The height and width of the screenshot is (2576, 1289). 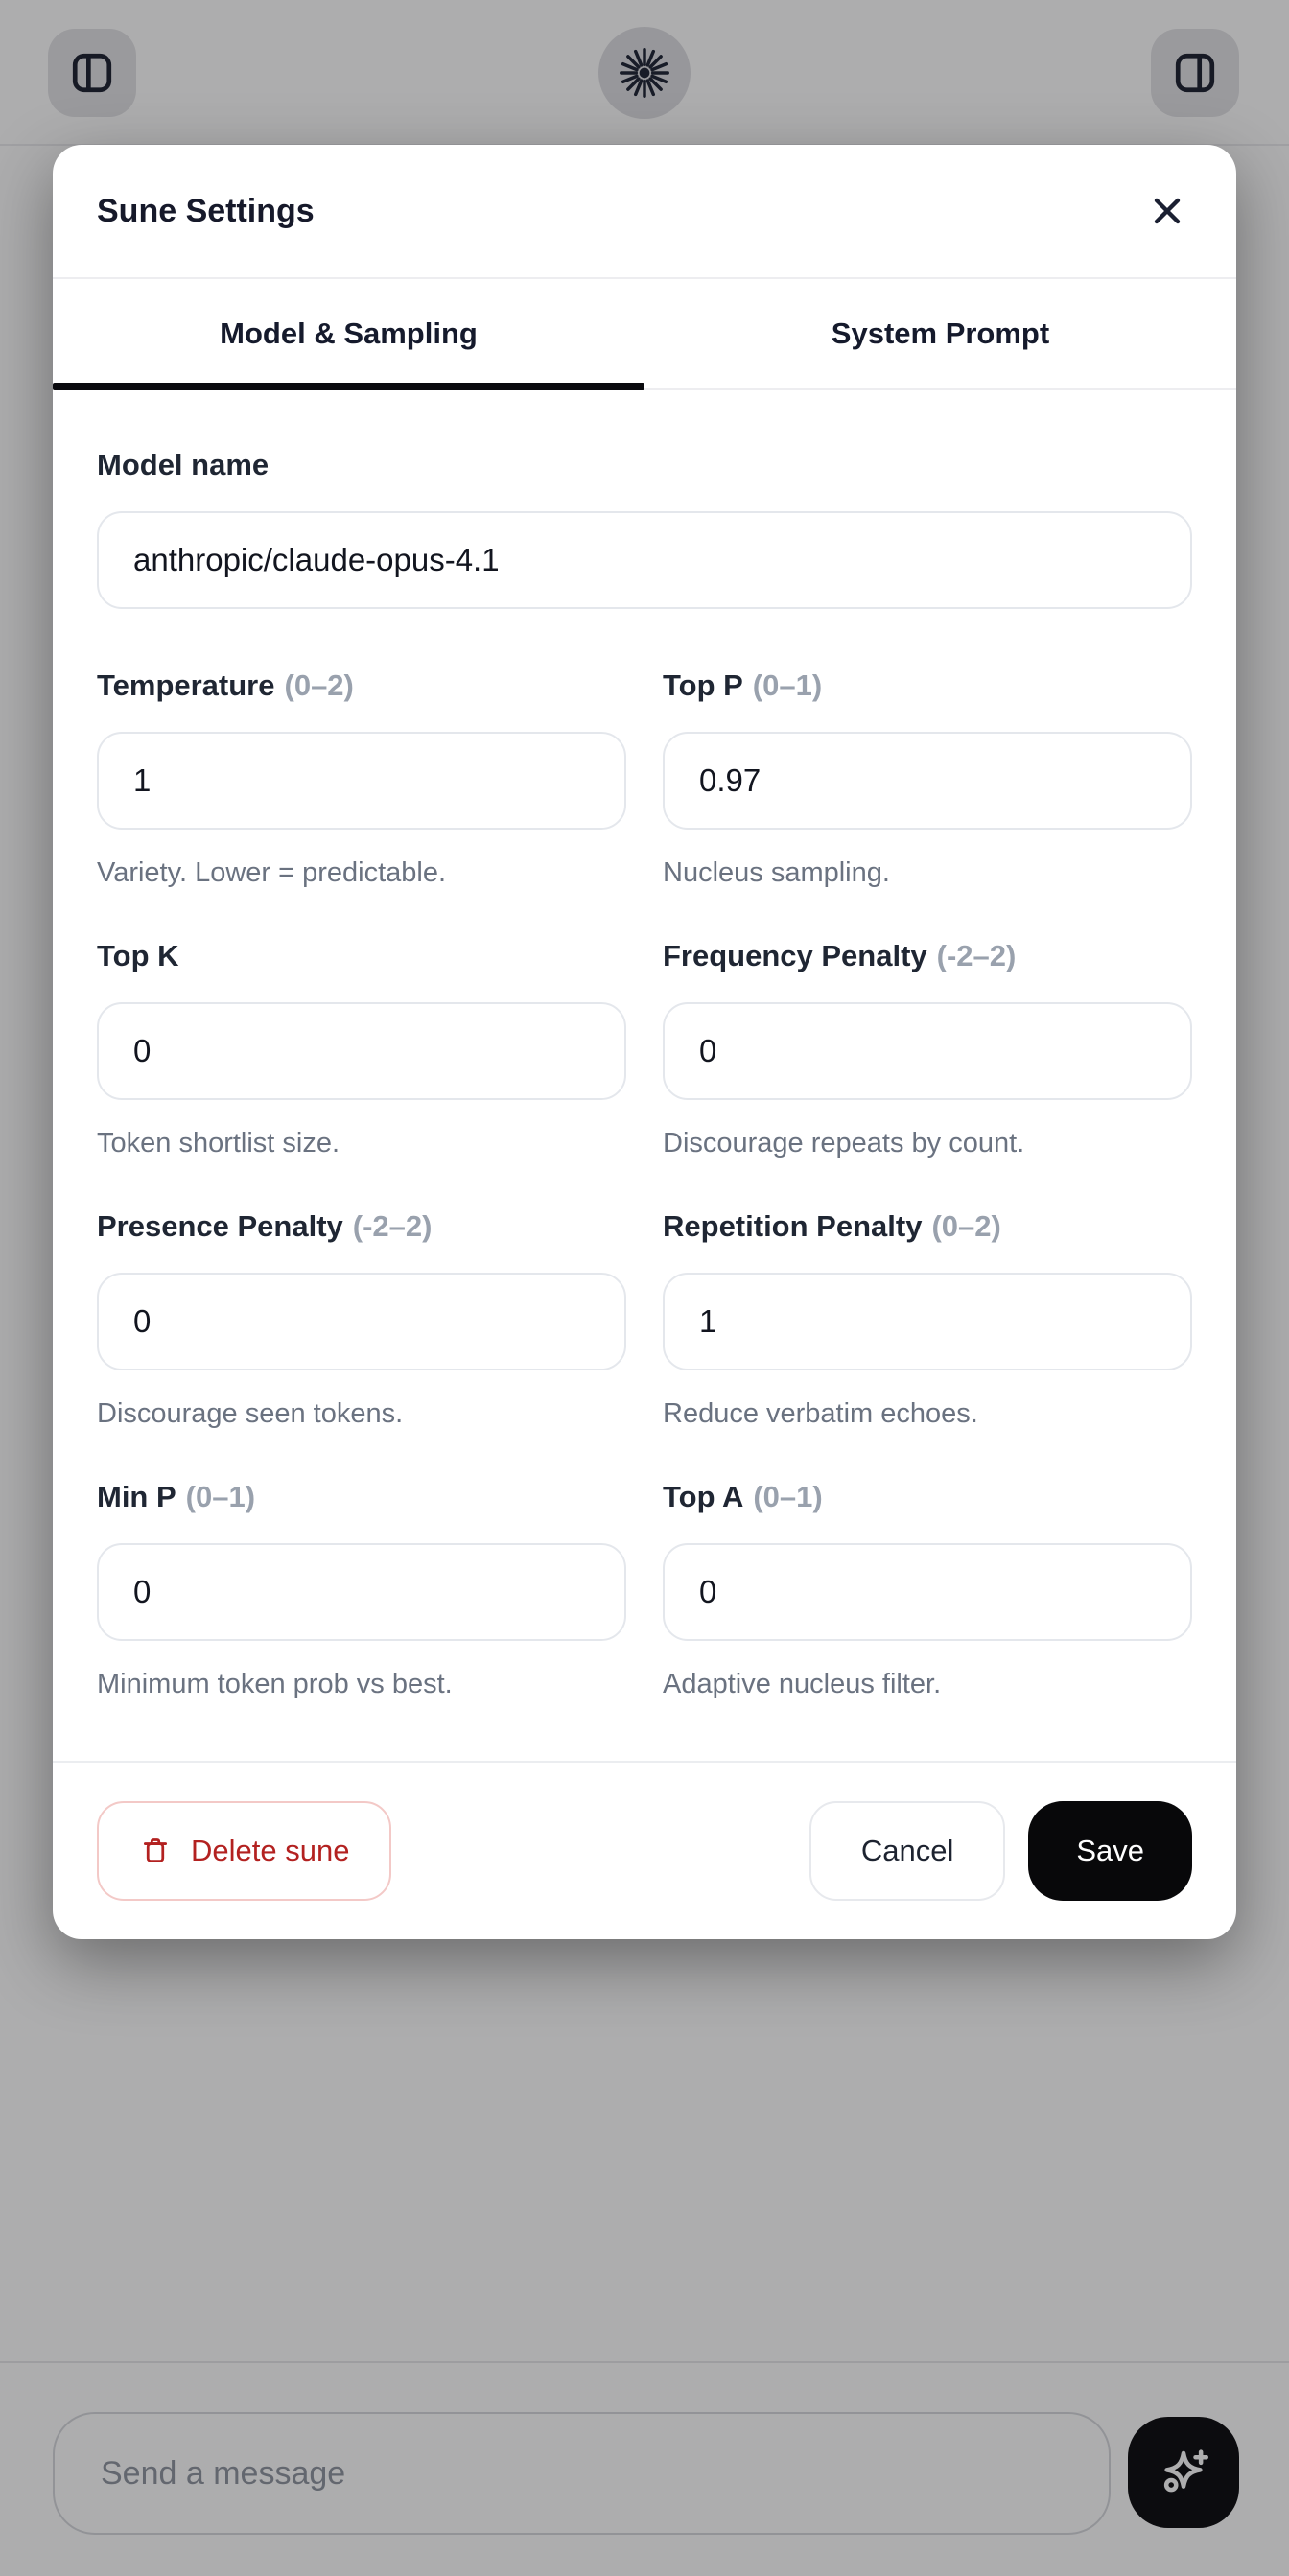 I want to click on tab-model-and-sampling: Model & Sampling, so click(x=348, y=334).